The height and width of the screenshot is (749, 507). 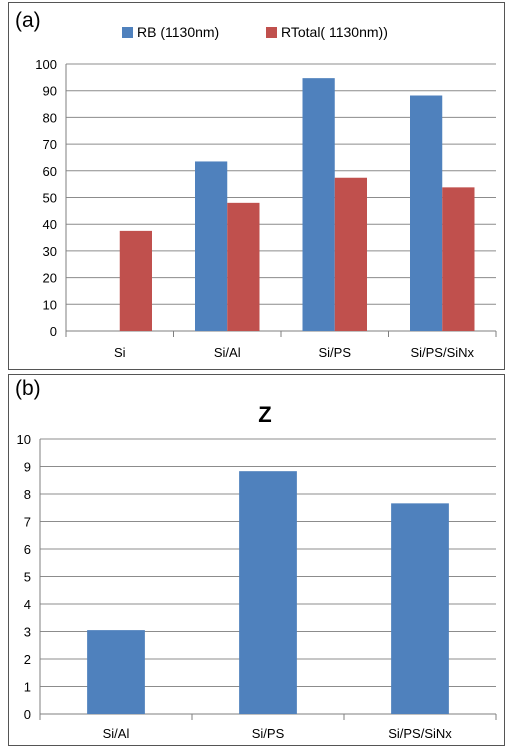 What do you see at coordinates (46, 64) in the screenshot?
I see `y-tick-label: 100` at bounding box center [46, 64].